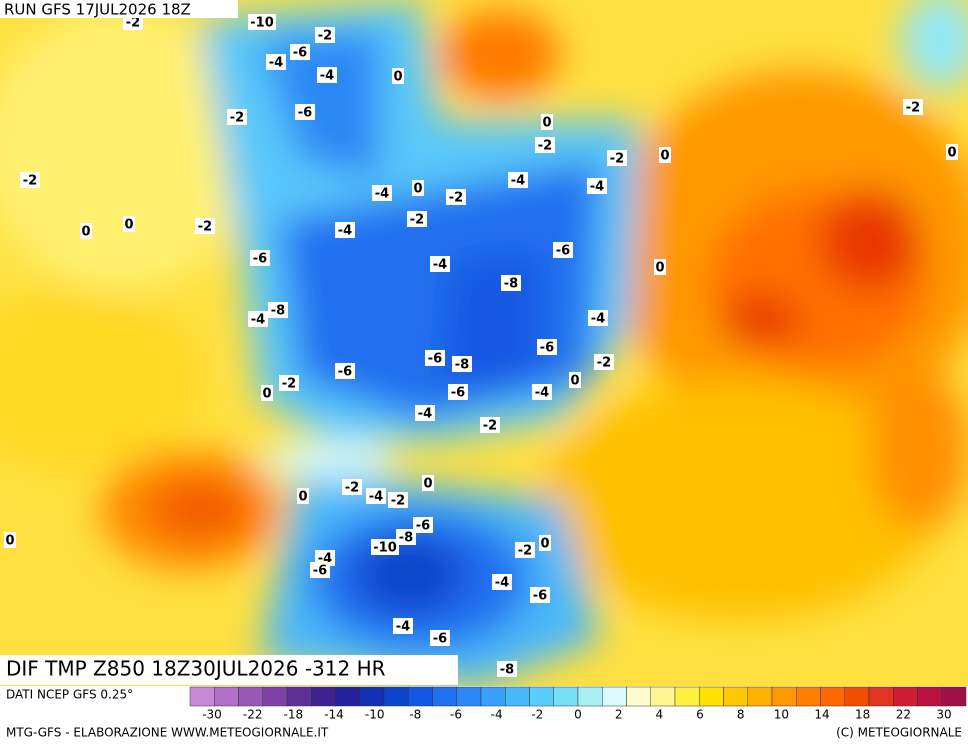 Image resolution: width=968 pixels, height=749 pixels. I want to click on colorbar-tick-label: 14, so click(821, 715).